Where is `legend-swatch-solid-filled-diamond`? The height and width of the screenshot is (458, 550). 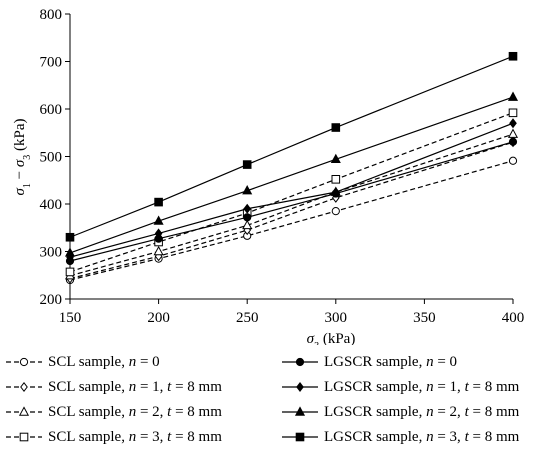
legend-swatch-solid-filled-diamond is located at coordinates (300, 387).